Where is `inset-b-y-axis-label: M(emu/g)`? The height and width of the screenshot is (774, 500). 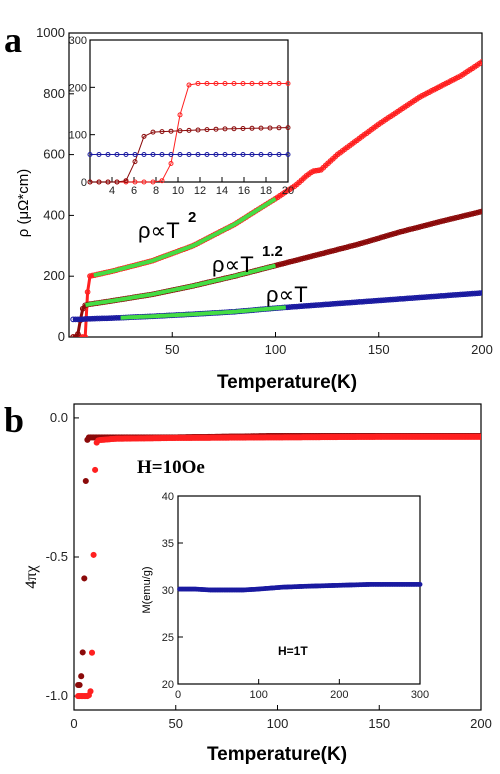
inset-b-y-axis-label: M(emu/g) is located at coordinates (147, 589).